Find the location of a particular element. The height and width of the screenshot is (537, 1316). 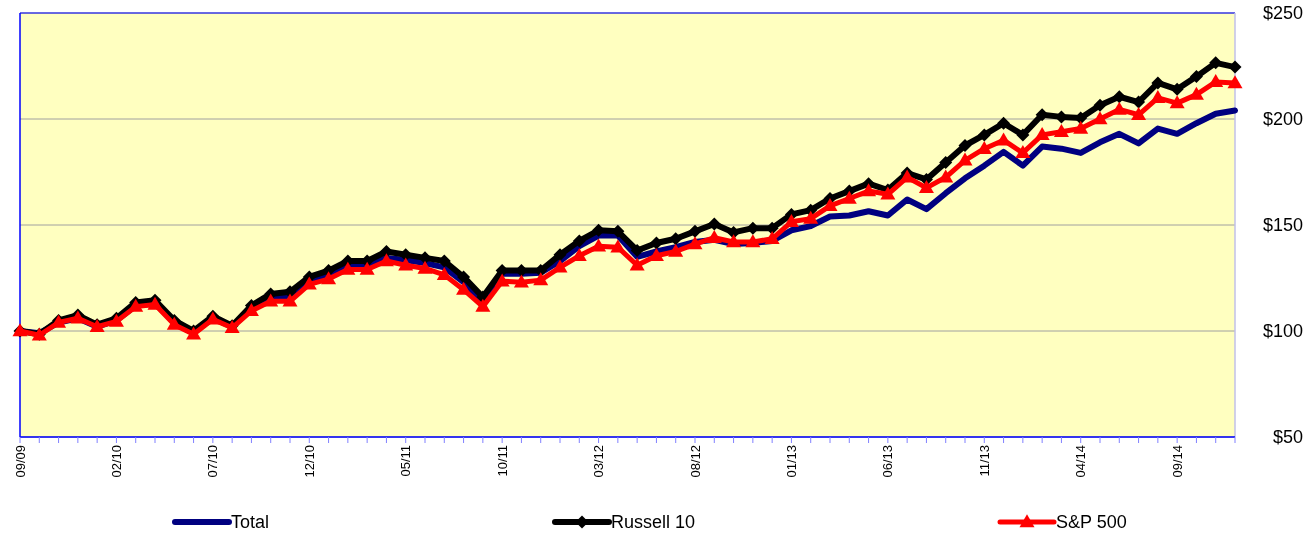

x-tick-label: 03/12 is located at coordinates (599, 461).